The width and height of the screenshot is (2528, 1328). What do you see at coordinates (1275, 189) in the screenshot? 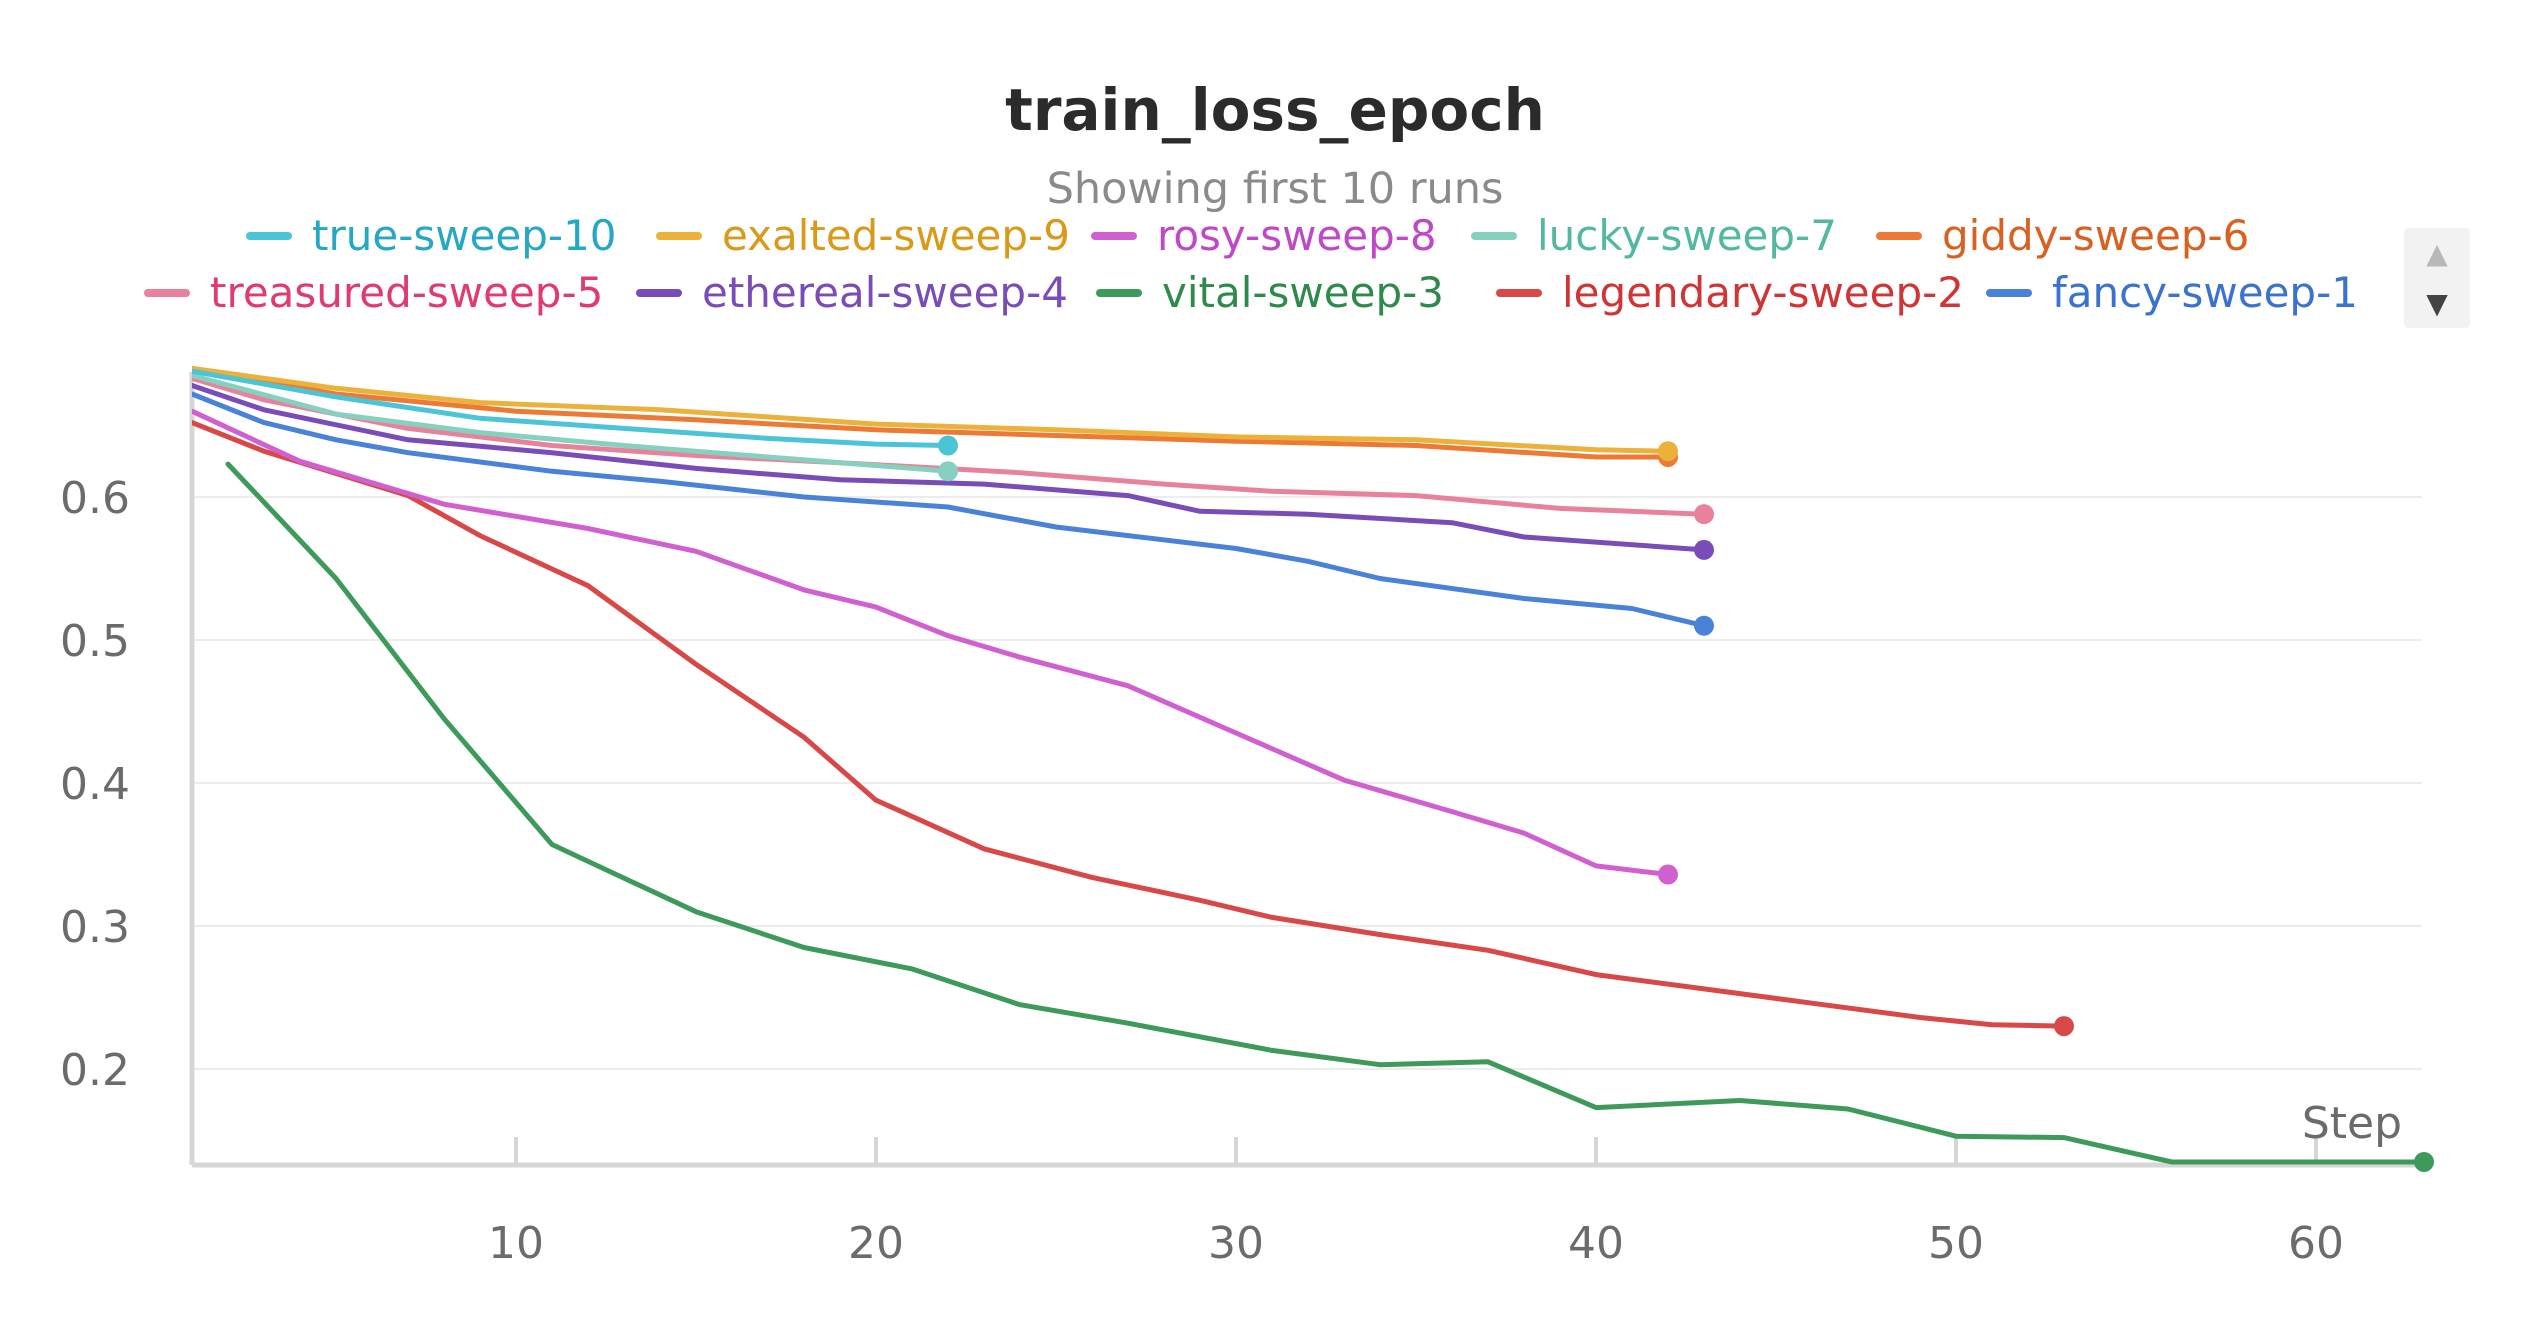
I see `chart-subtitle: Showing first 10 runs` at bounding box center [1275, 189].